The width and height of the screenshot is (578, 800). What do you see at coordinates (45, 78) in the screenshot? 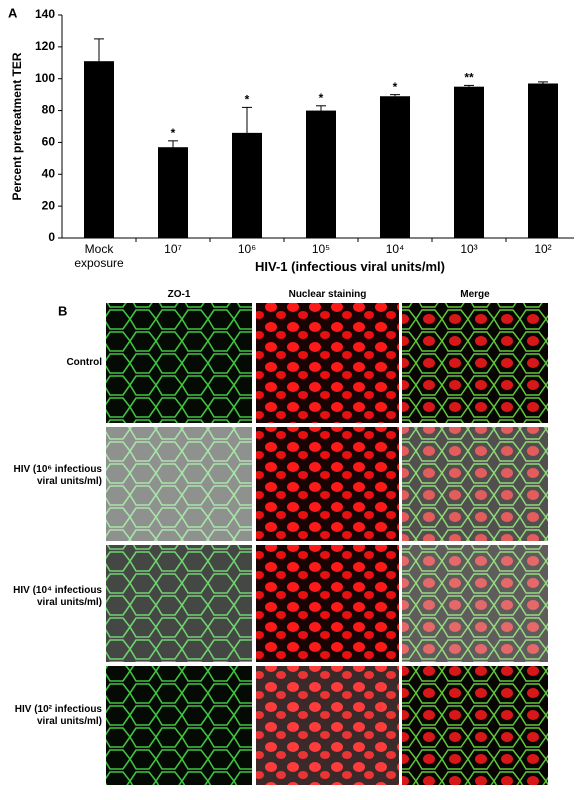
I see `y-tick-label: 100` at bounding box center [45, 78].